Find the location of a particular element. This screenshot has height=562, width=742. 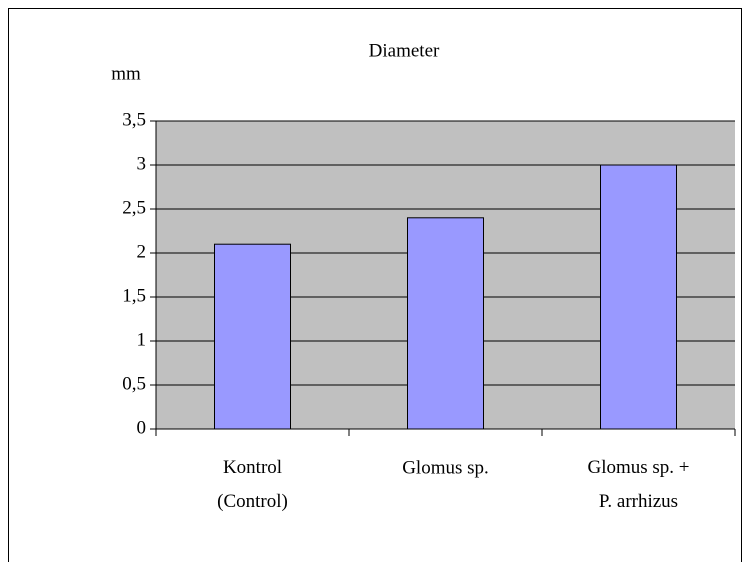

y-tick-label: 2,5 is located at coordinates (134, 207).